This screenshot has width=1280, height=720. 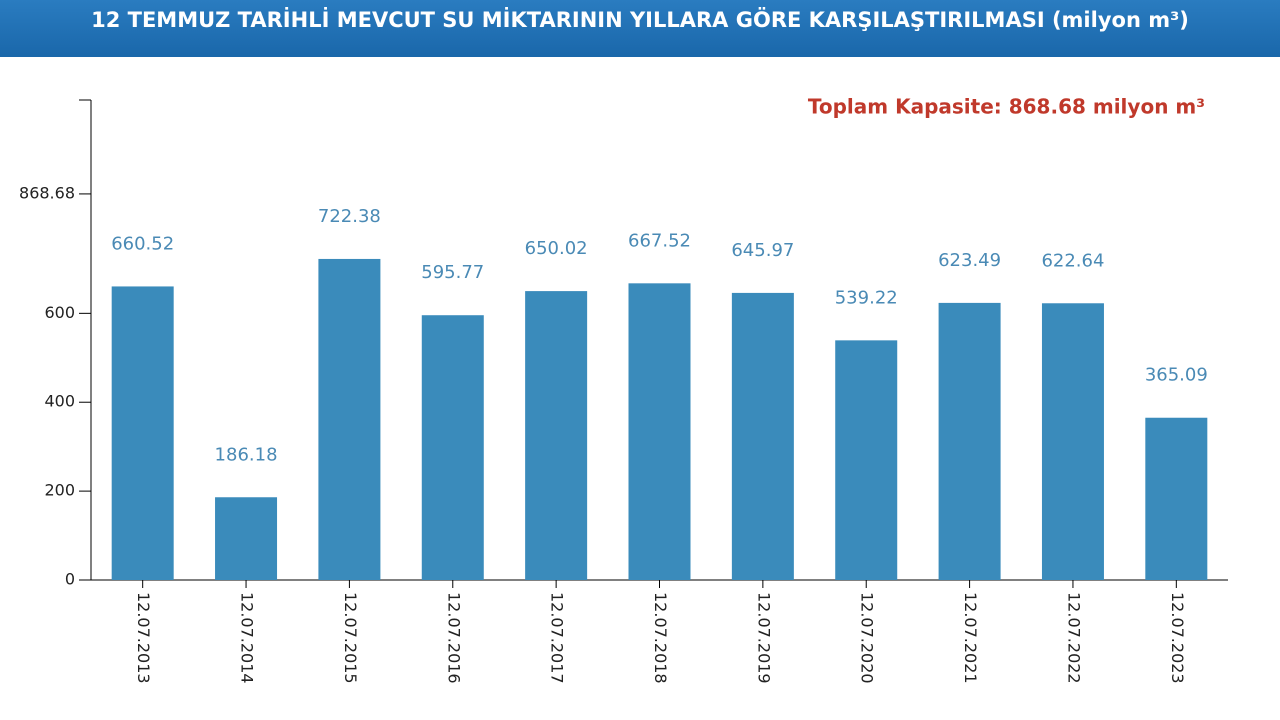 What do you see at coordinates (1073, 638) in the screenshot?
I see `x-tick-label: 12.07.2022` at bounding box center [1073, 638].